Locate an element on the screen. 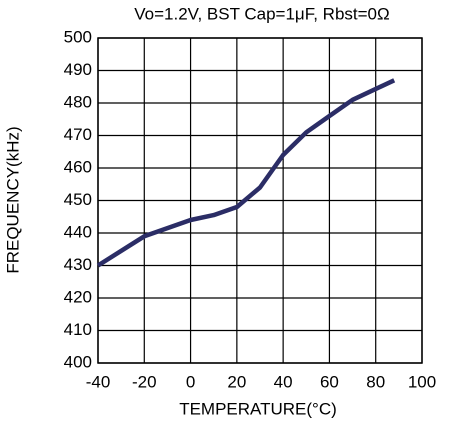 This screenshot has height=428, width=453. x-tick-label: 100 is located at coordinates (422, 381).